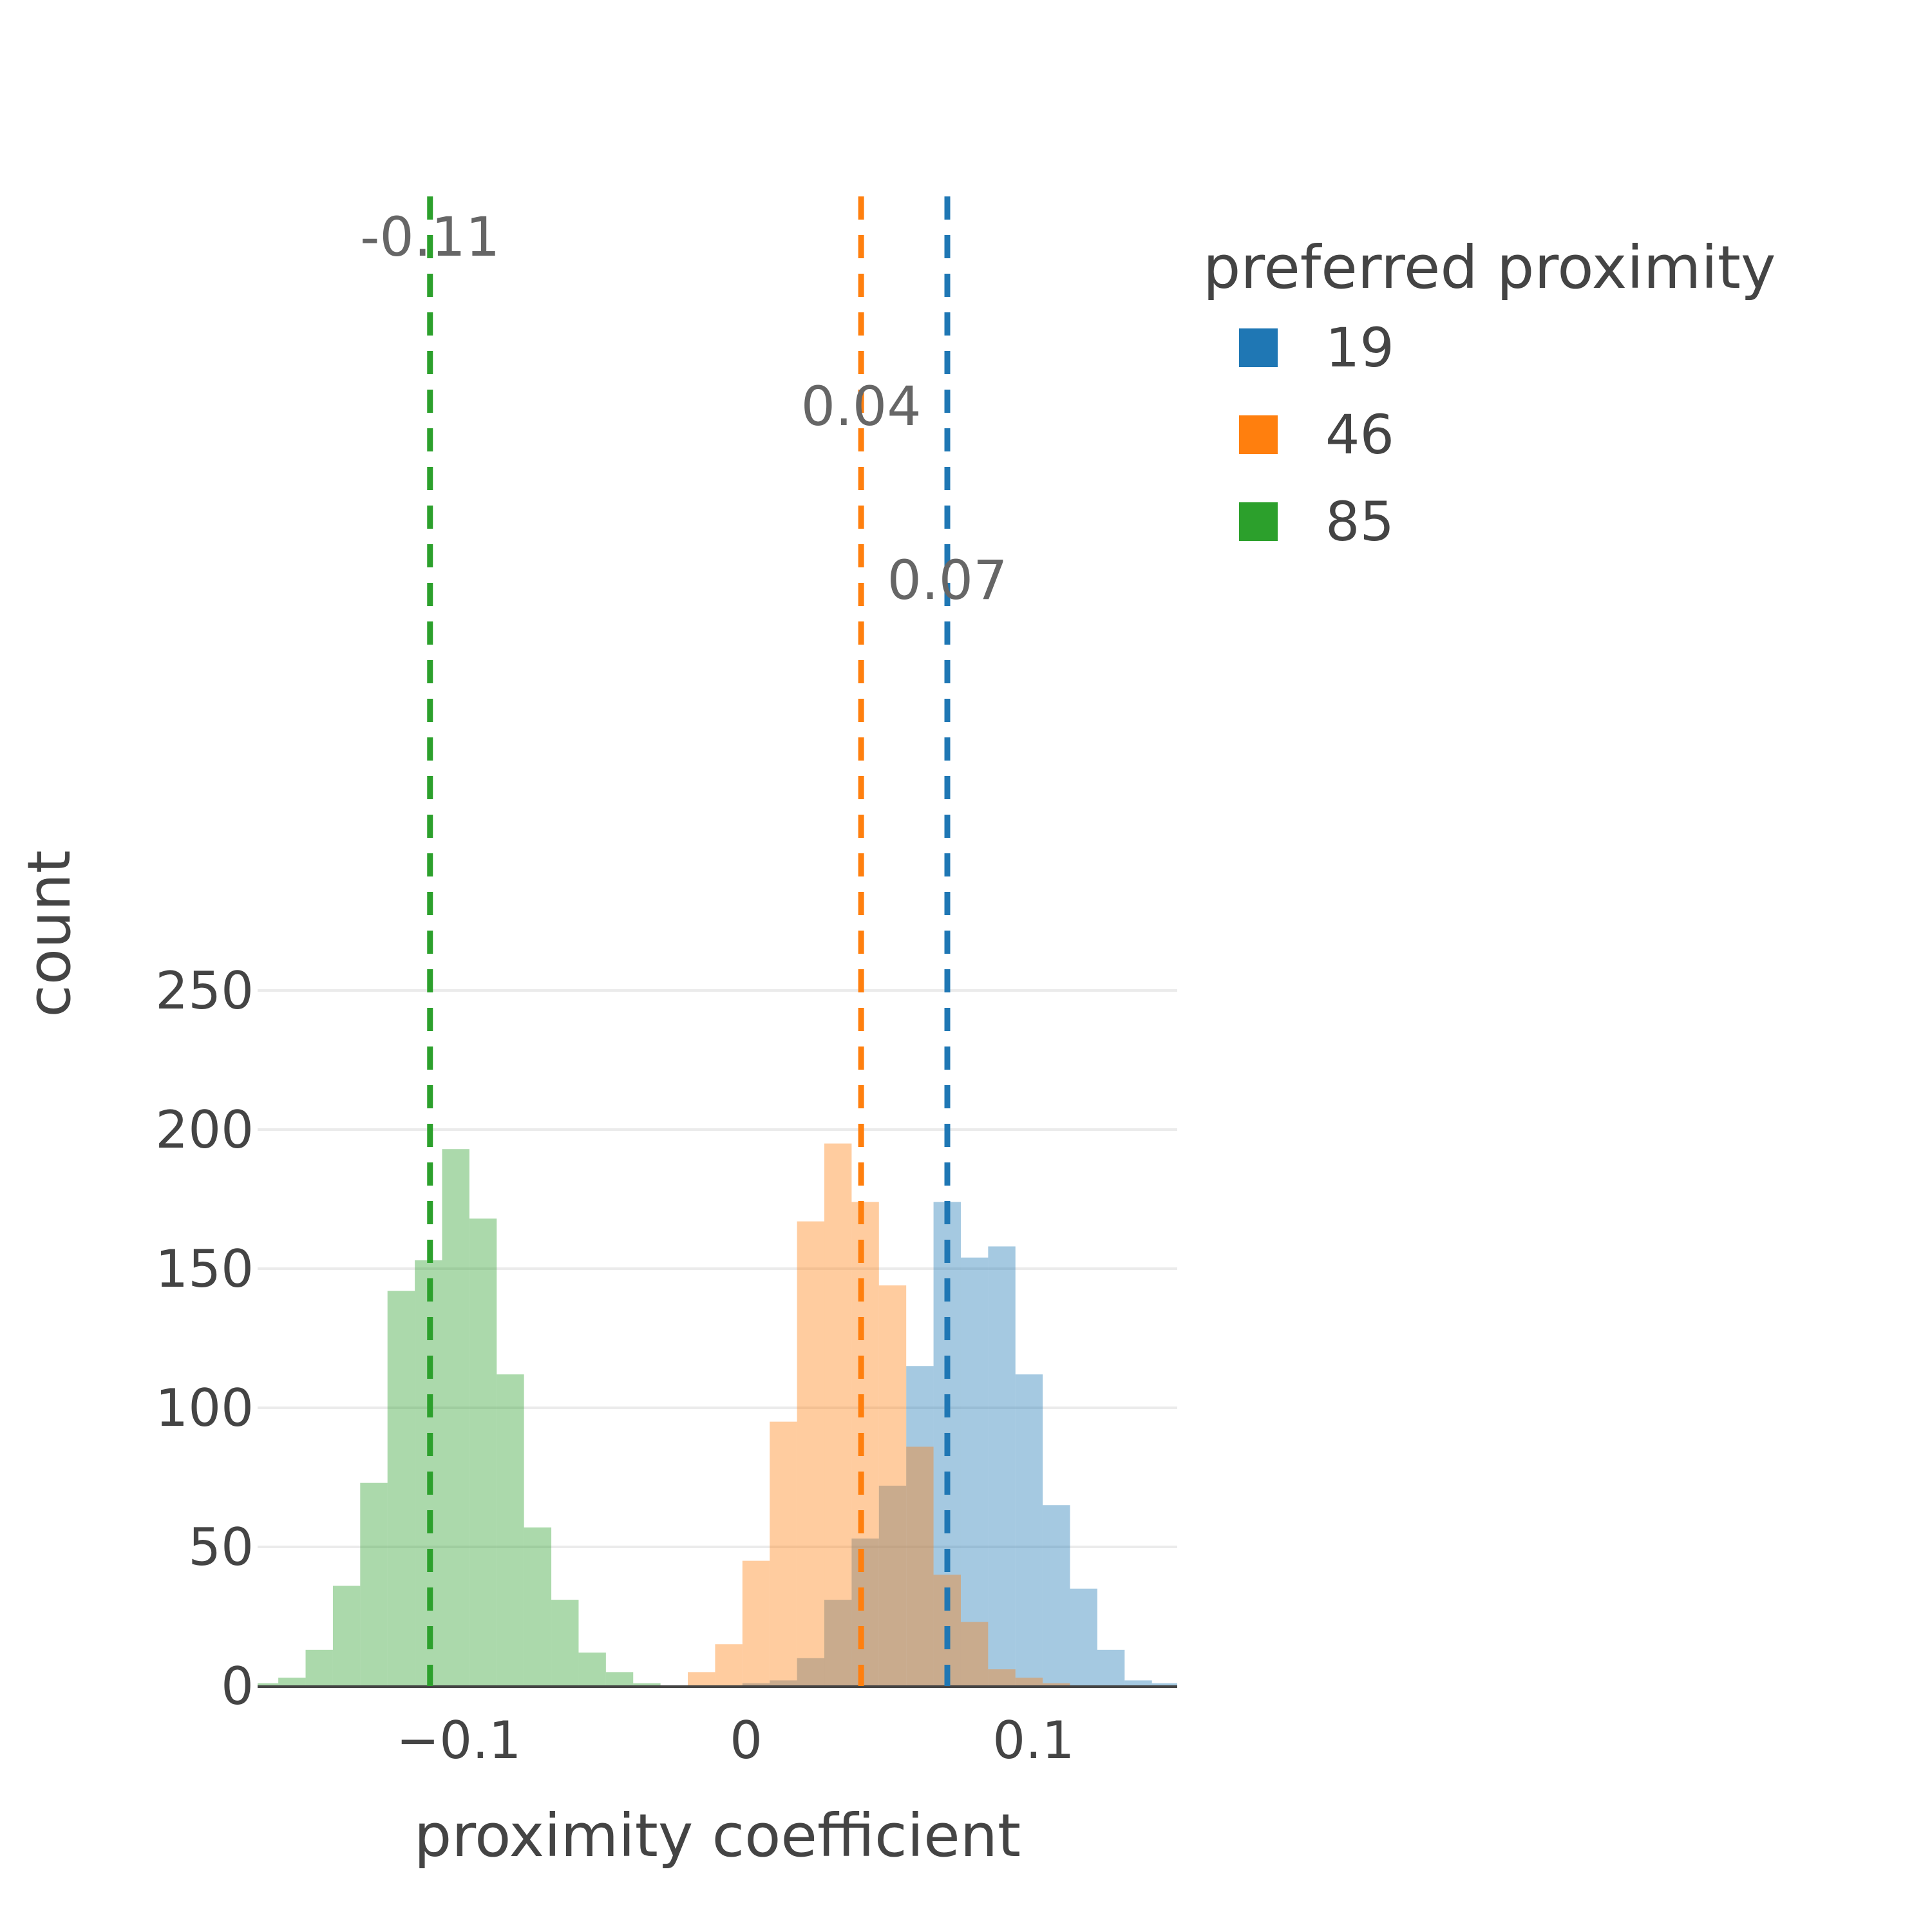 The height and width of the screenshot is (1932, 1932). I want to click on mean-label-85: -0.11, so click(430, 237).